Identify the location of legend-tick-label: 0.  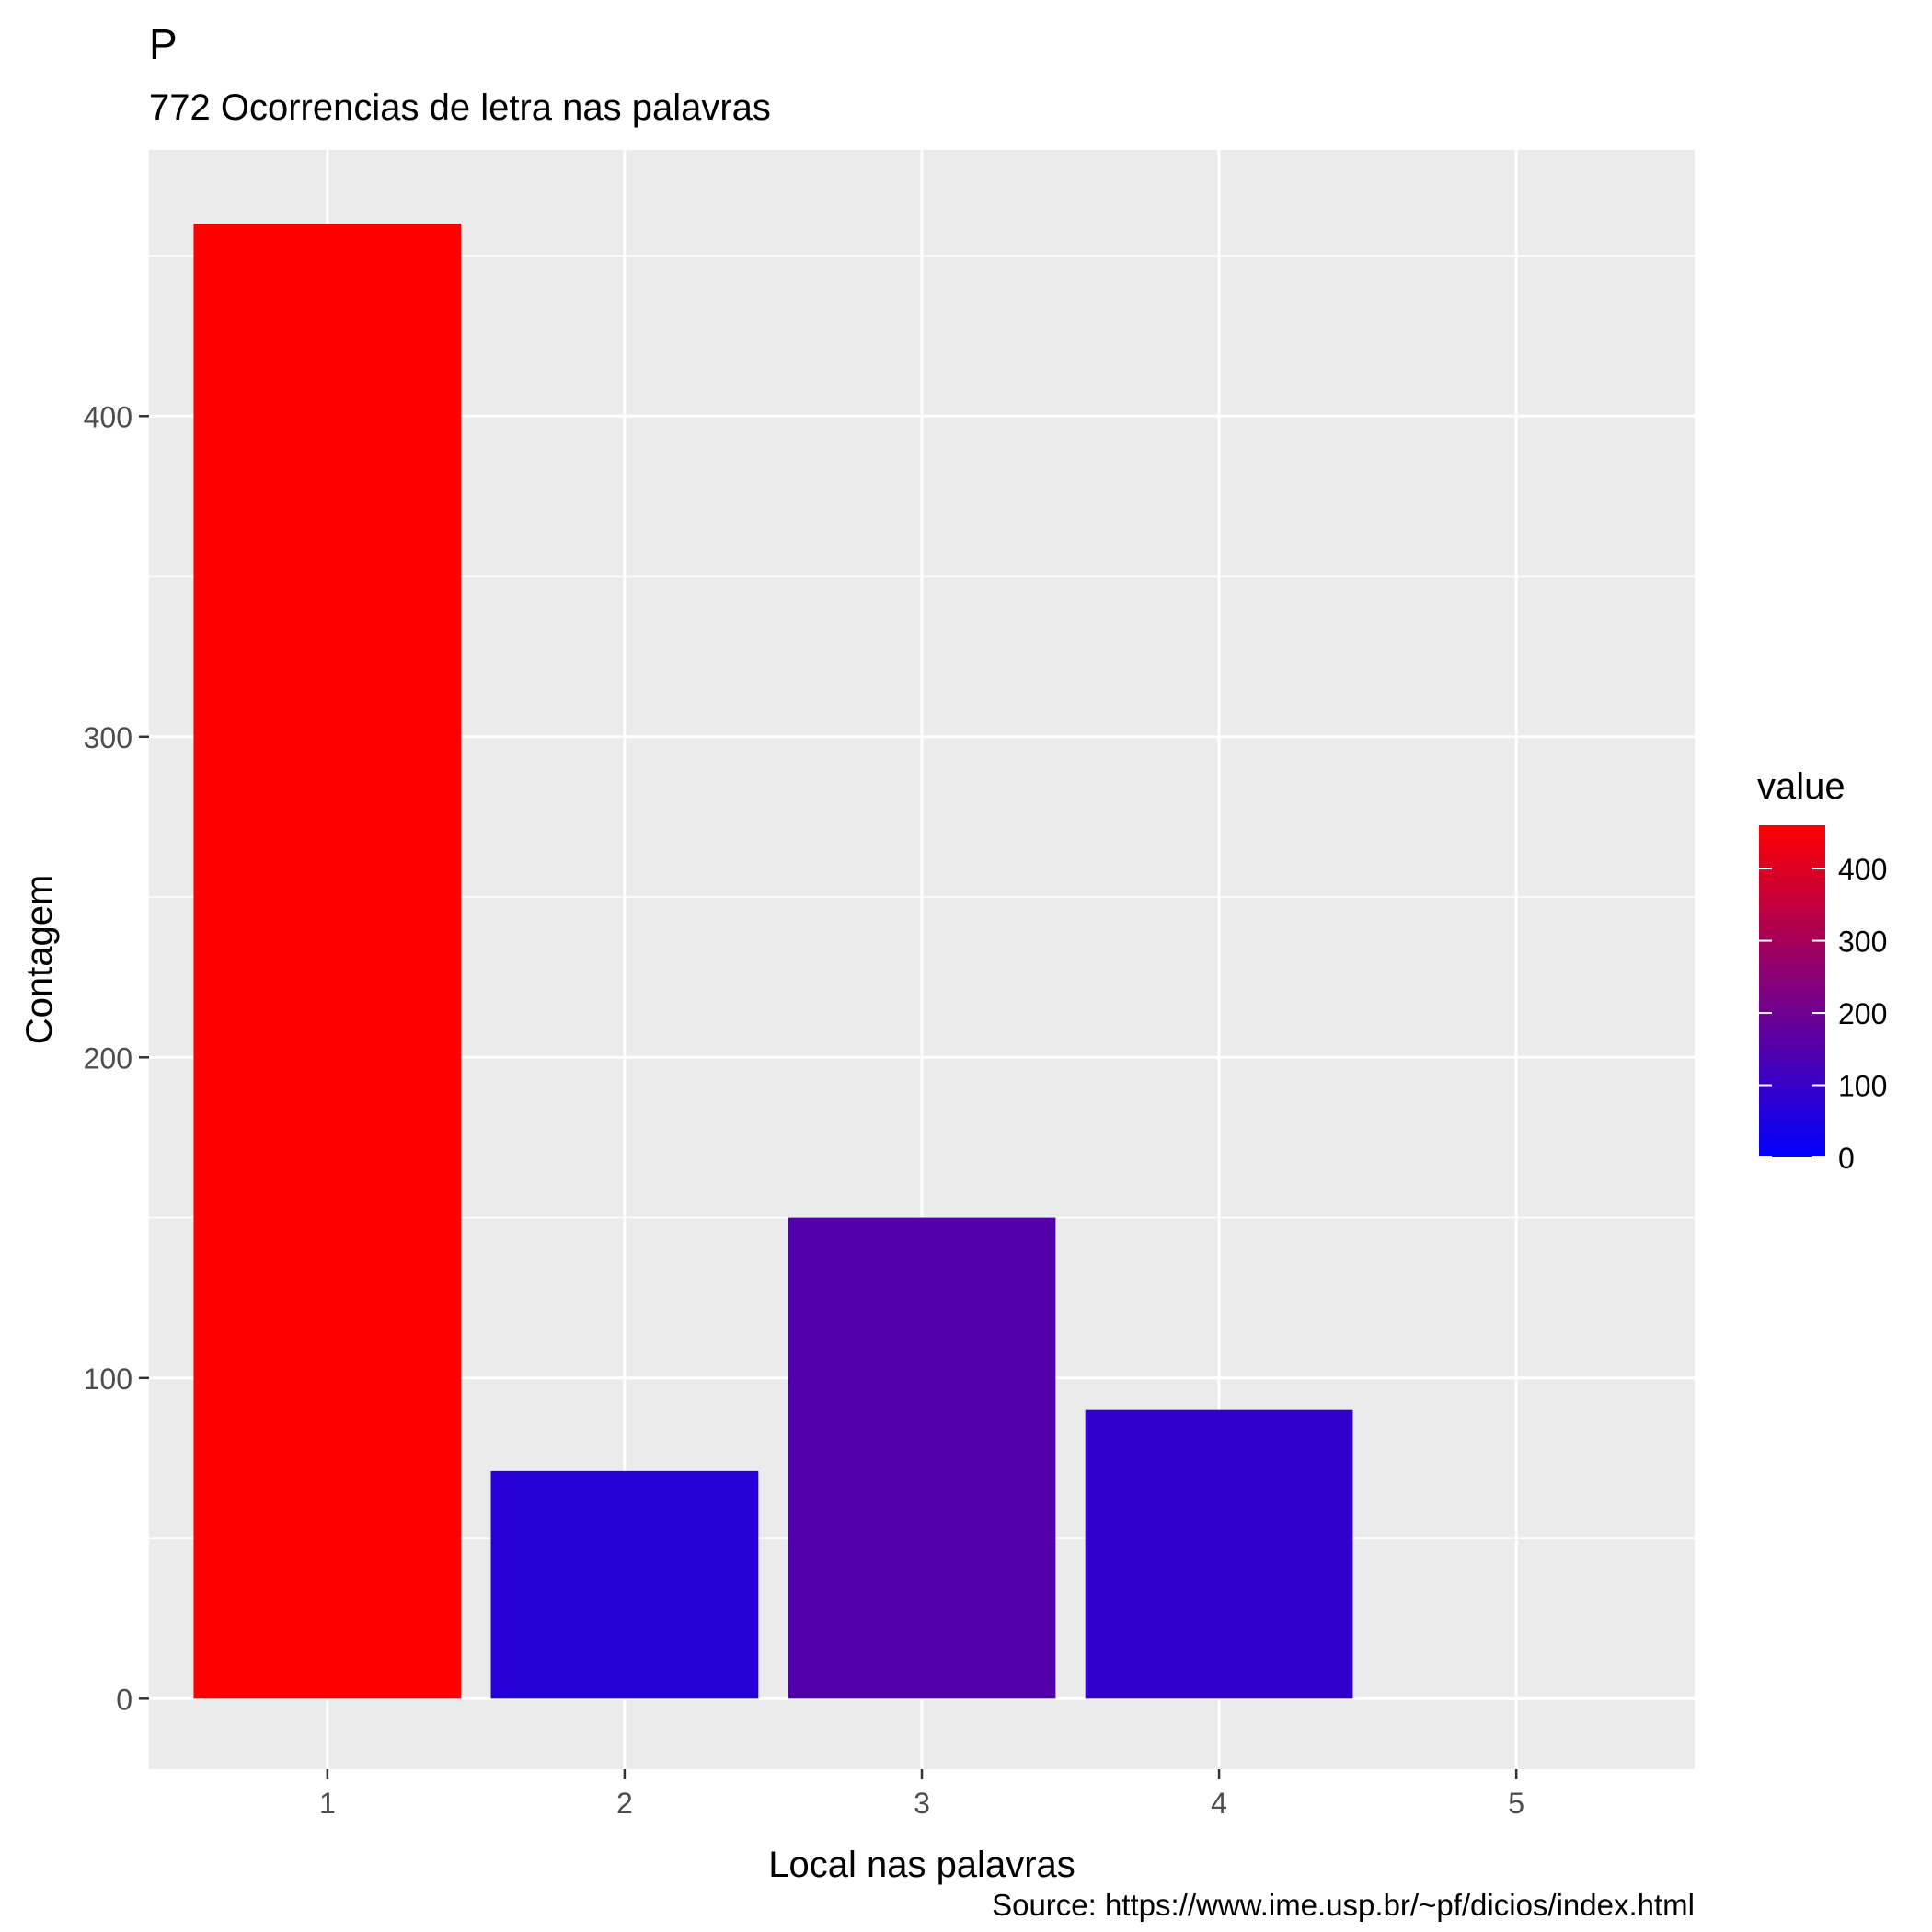
(1846, 1158).